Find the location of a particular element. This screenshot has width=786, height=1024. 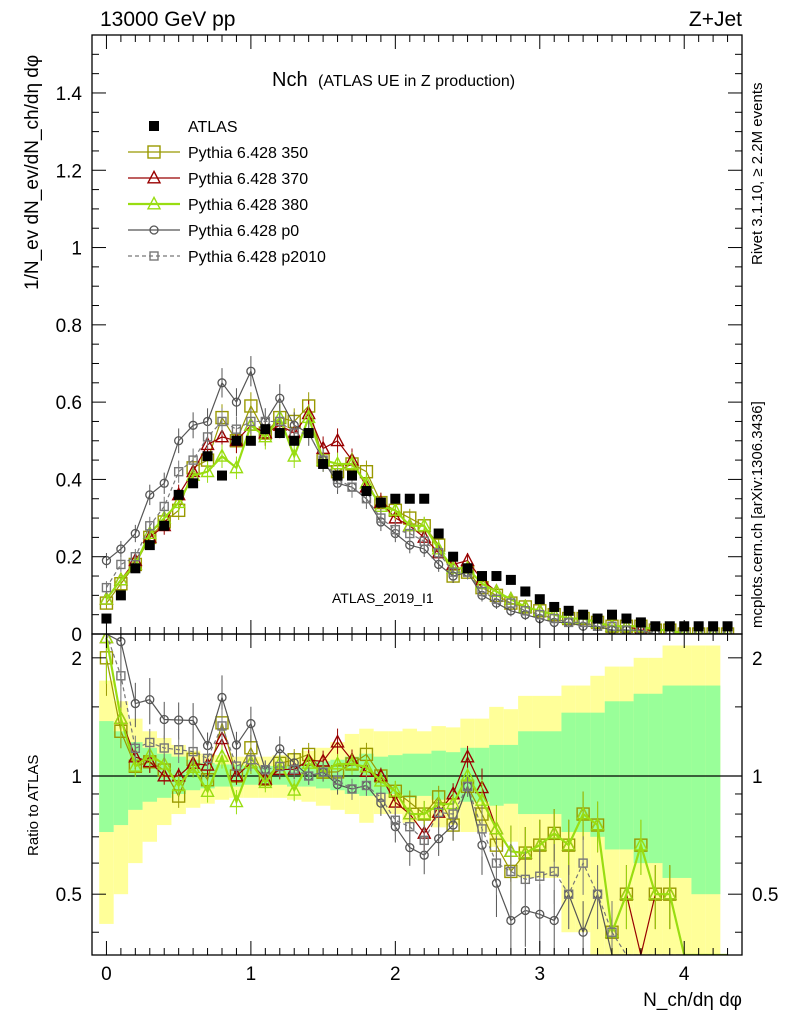

x-tick-label: 2 is located at coordinates (395, 974).